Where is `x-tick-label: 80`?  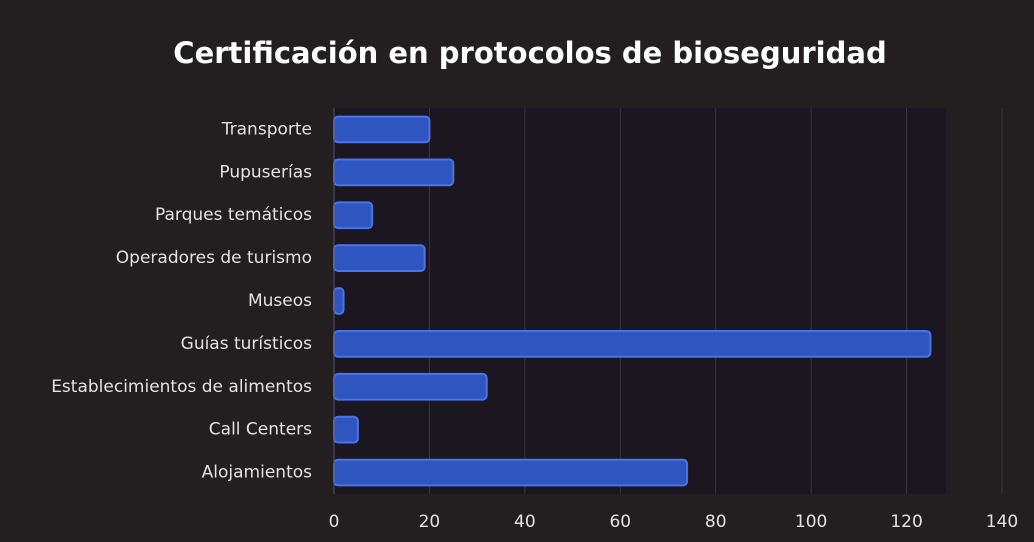
x-tick-label: 80 is located at coordinates (716, 522).